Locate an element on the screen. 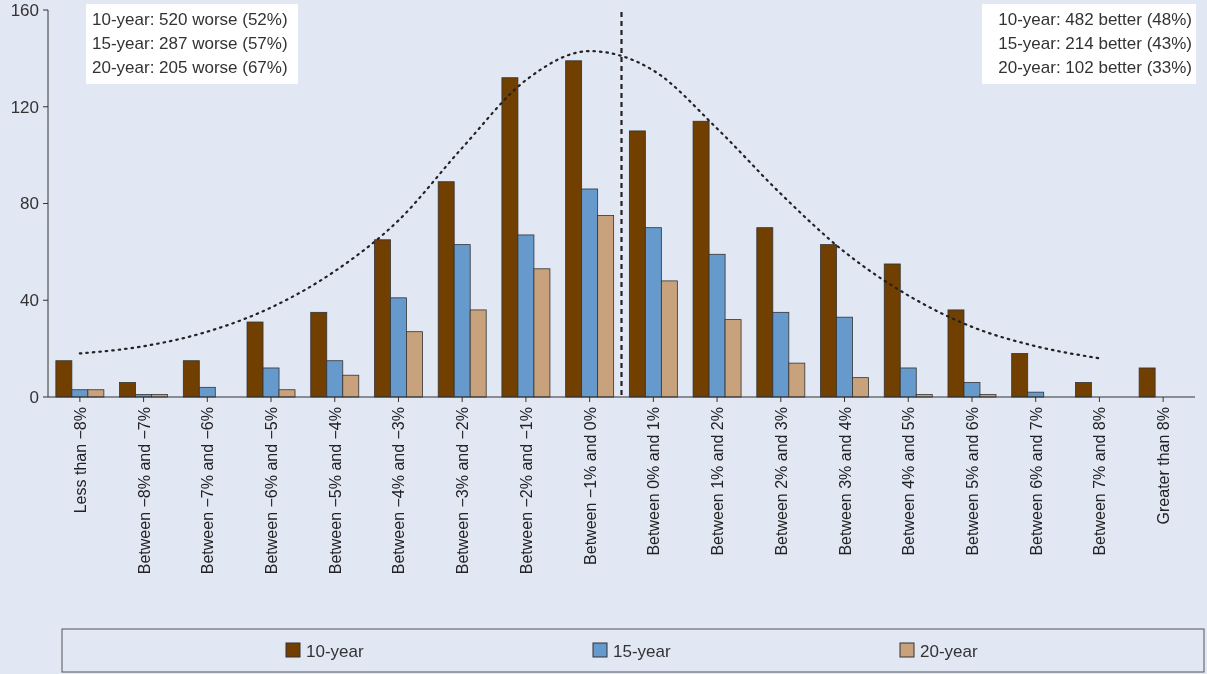 This screenshot has width=1207, height=674. annotation: 10-year: 520 worse (52%) is located at coordinates (190, 19).